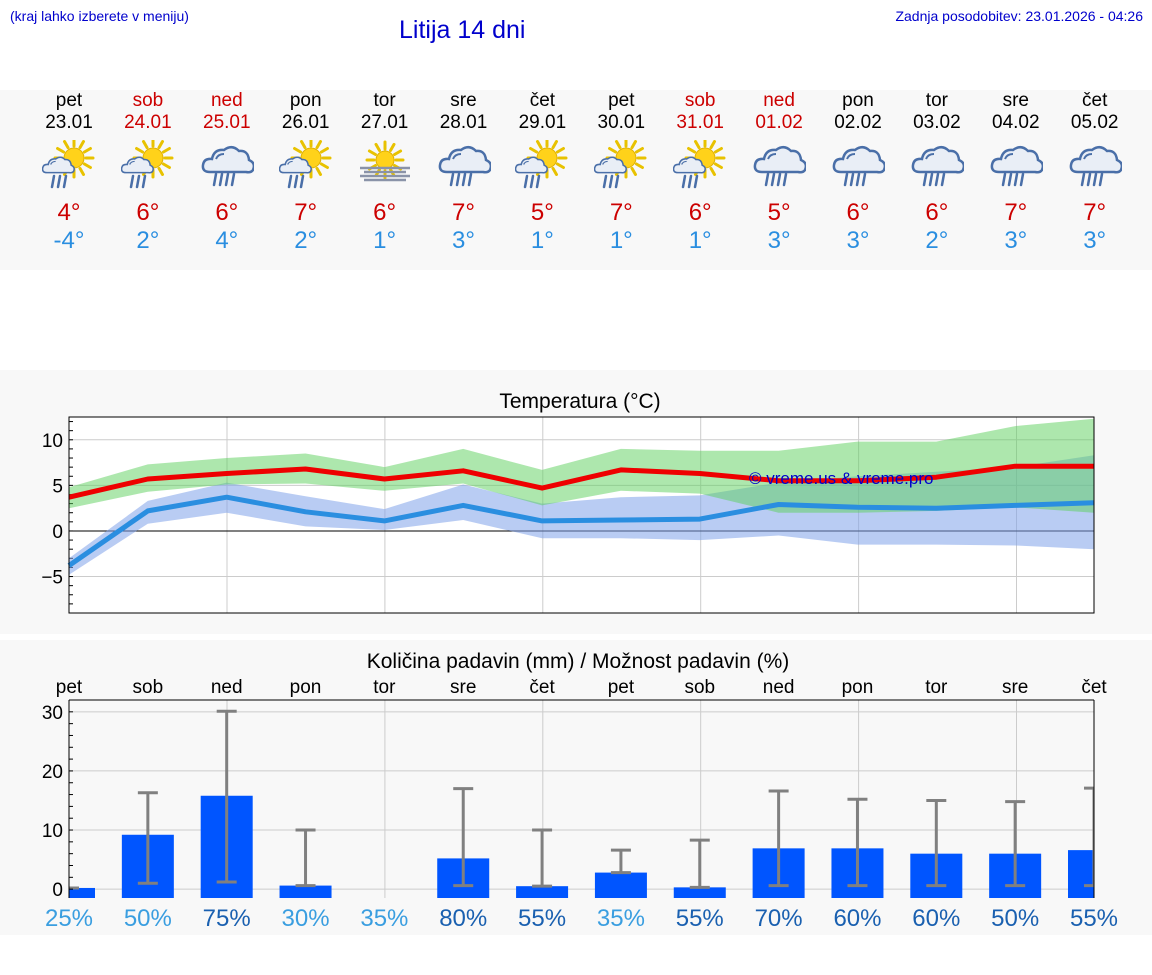 Image resolution: width=1152 pixels, height=975 pixels. Describe the element at coordinates (841, 478) in the screenshot. I see `watermark: © vreme.us & vreme.pro` at that location.